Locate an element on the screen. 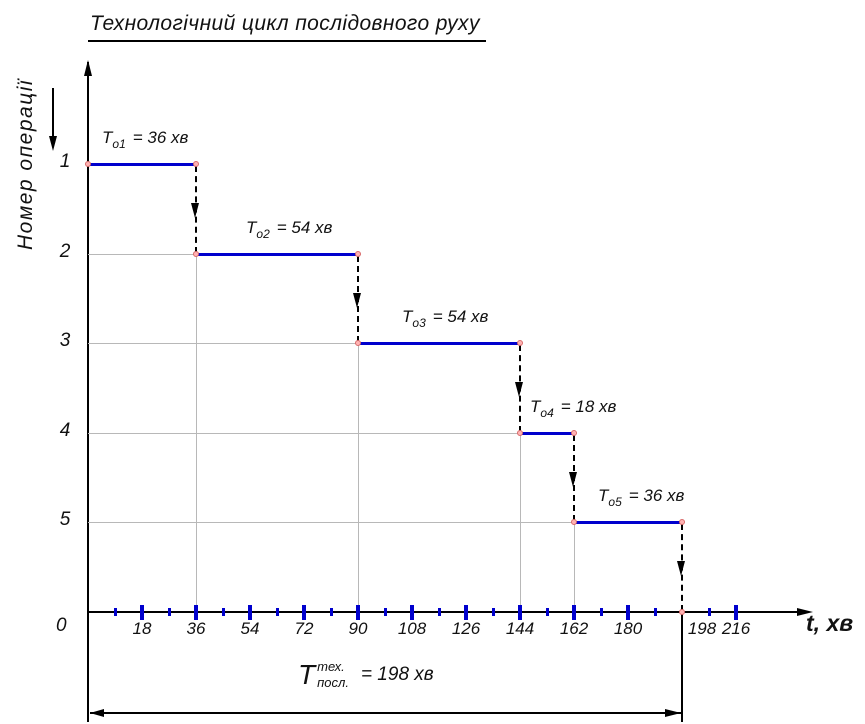  y-axis-arrowhead-icon is located at coordinates (88, 68).